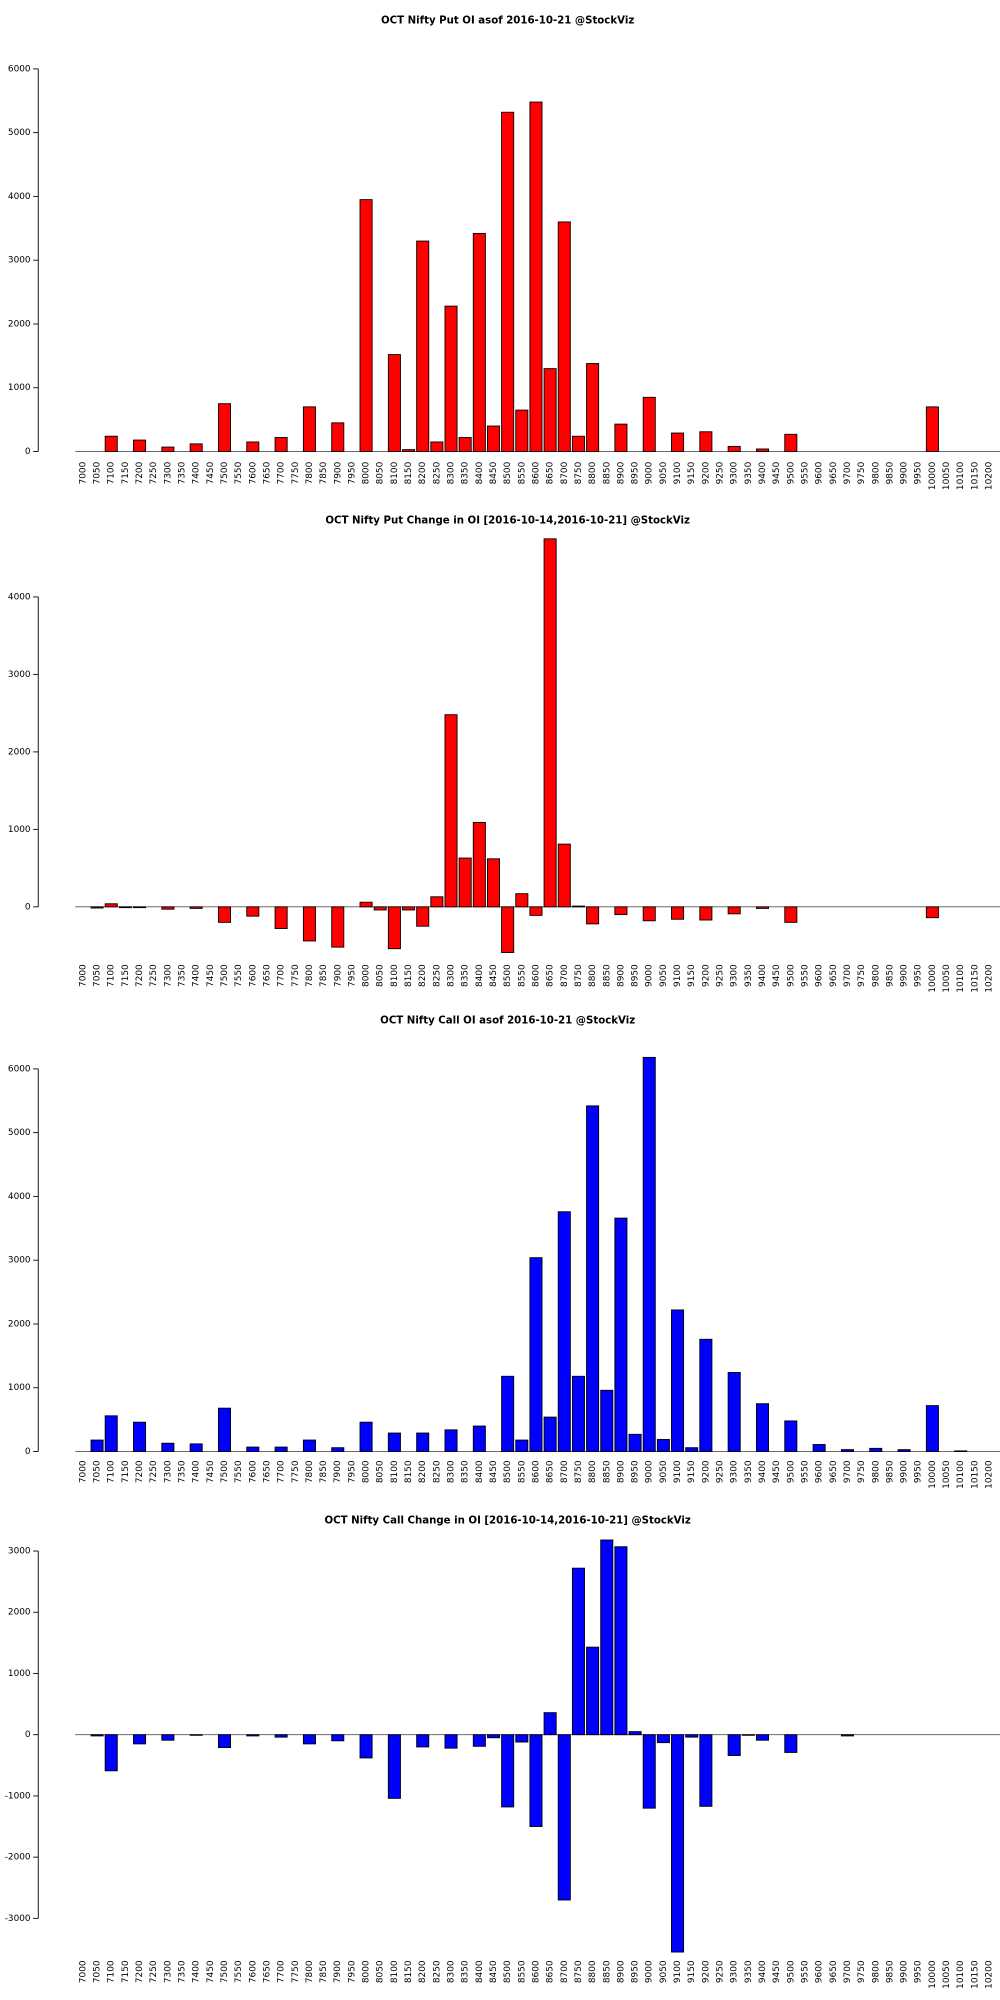 Image resolution: width=1000 pixels, height=2000 pixels. Describe the element at coordinates (551, 1971) in the screenshot. I see `x-tick-label: 8650` at that location.